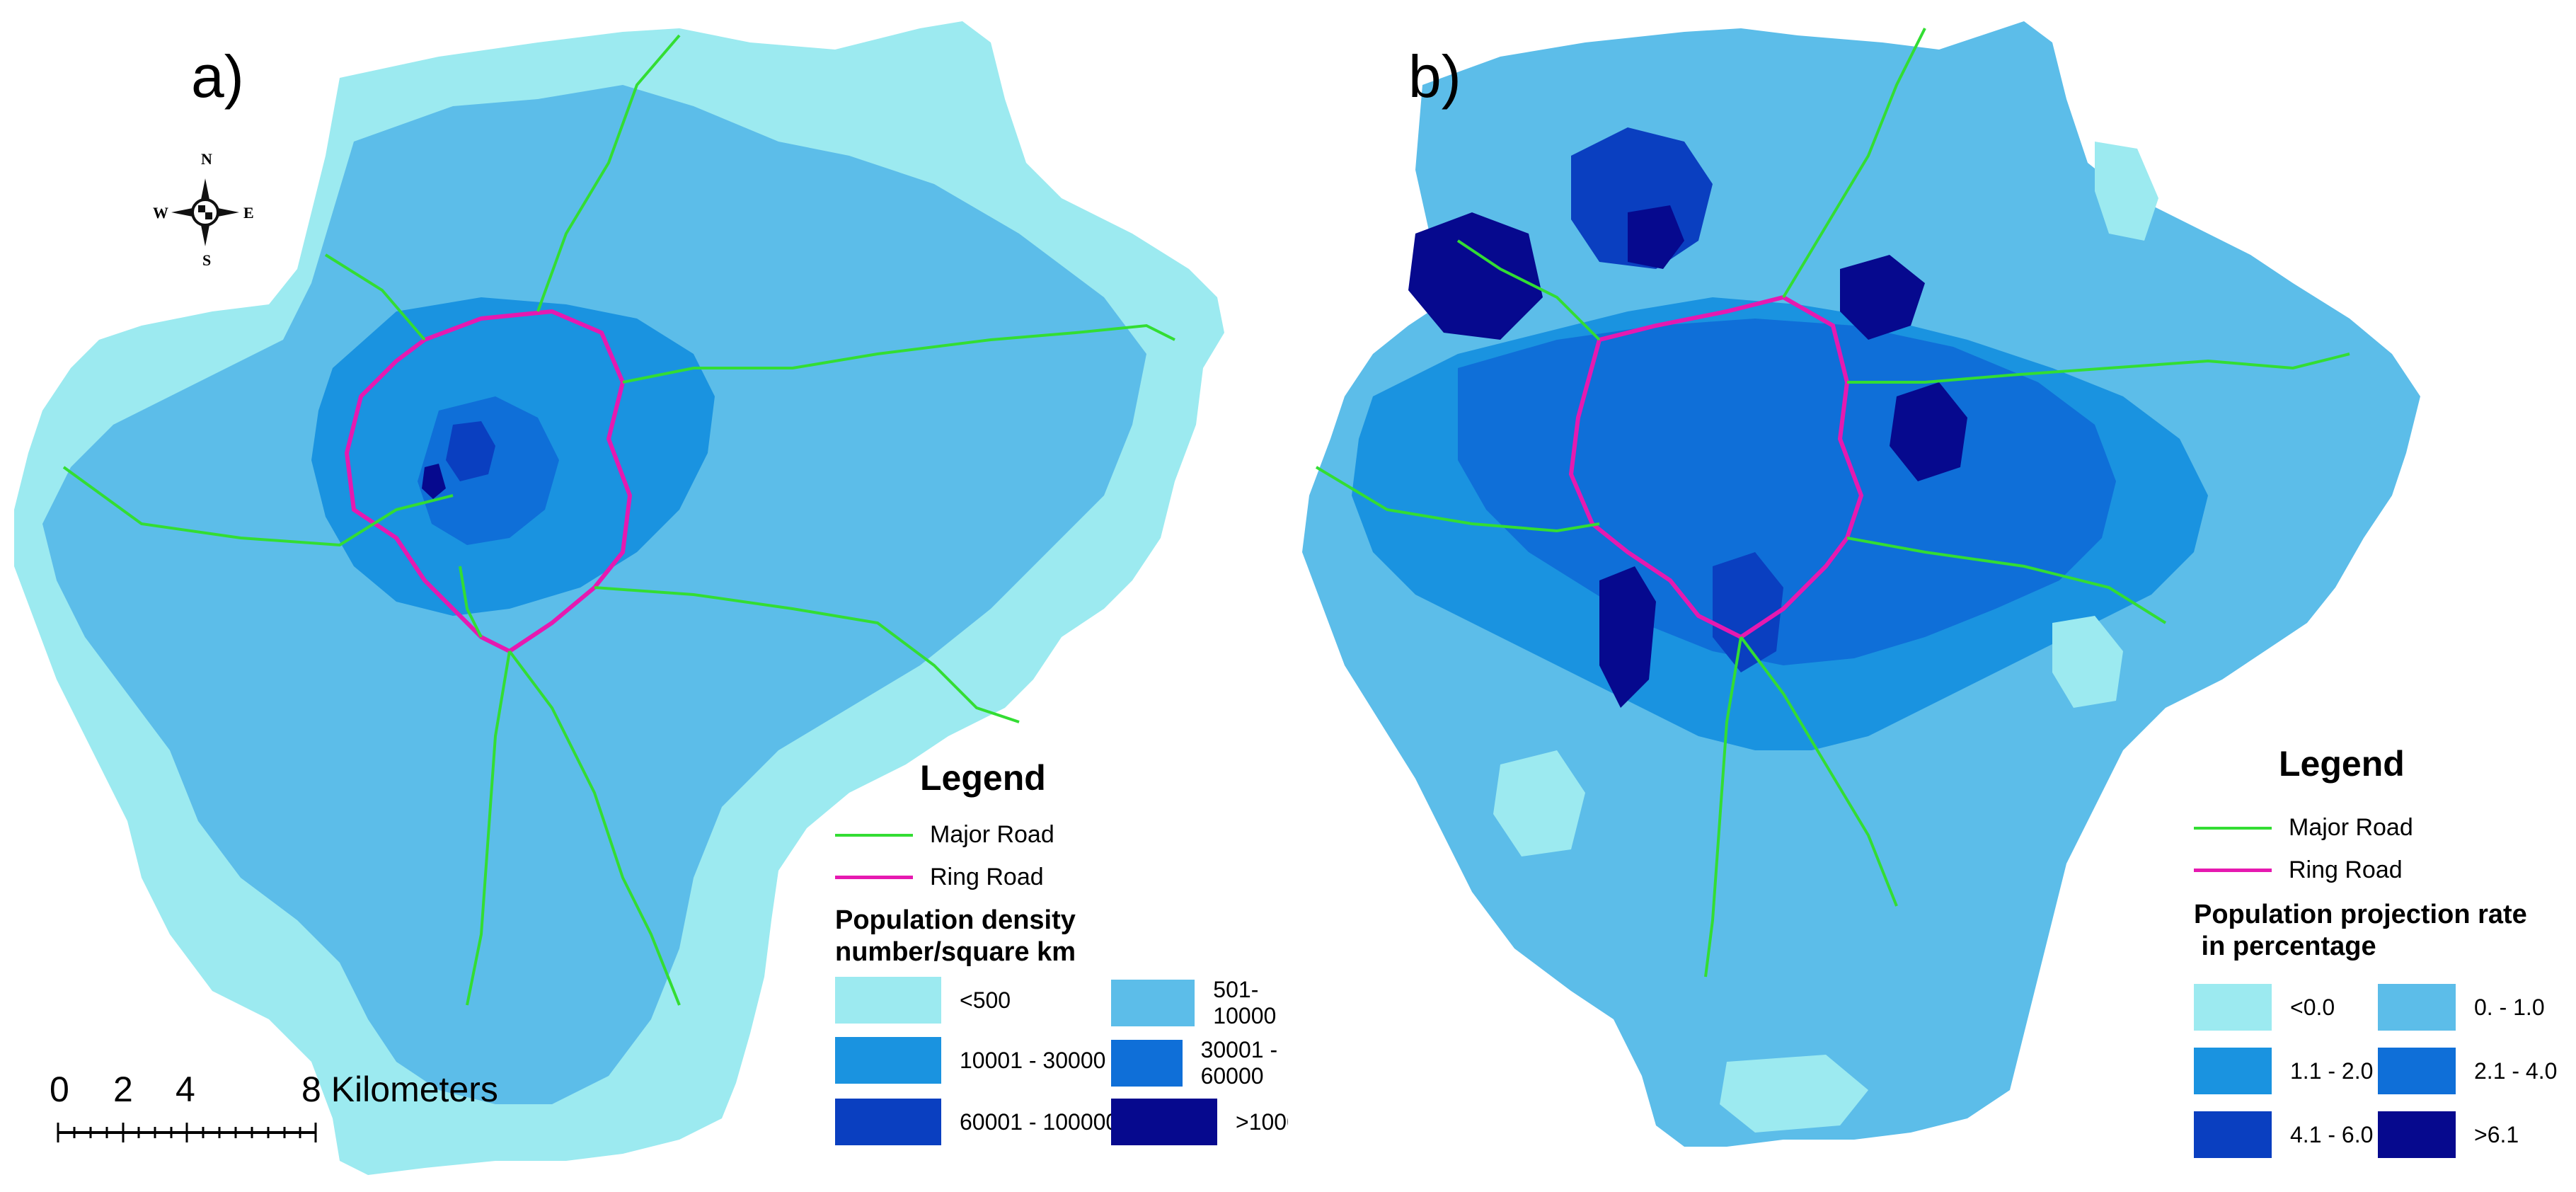 The width and height of the screenshot is (2576, 1192). What do you see at coordinates (2510, 1007) in the screenshot?
I see `class-label: 0. - 1.0` at bounding box center [2510, 1007].